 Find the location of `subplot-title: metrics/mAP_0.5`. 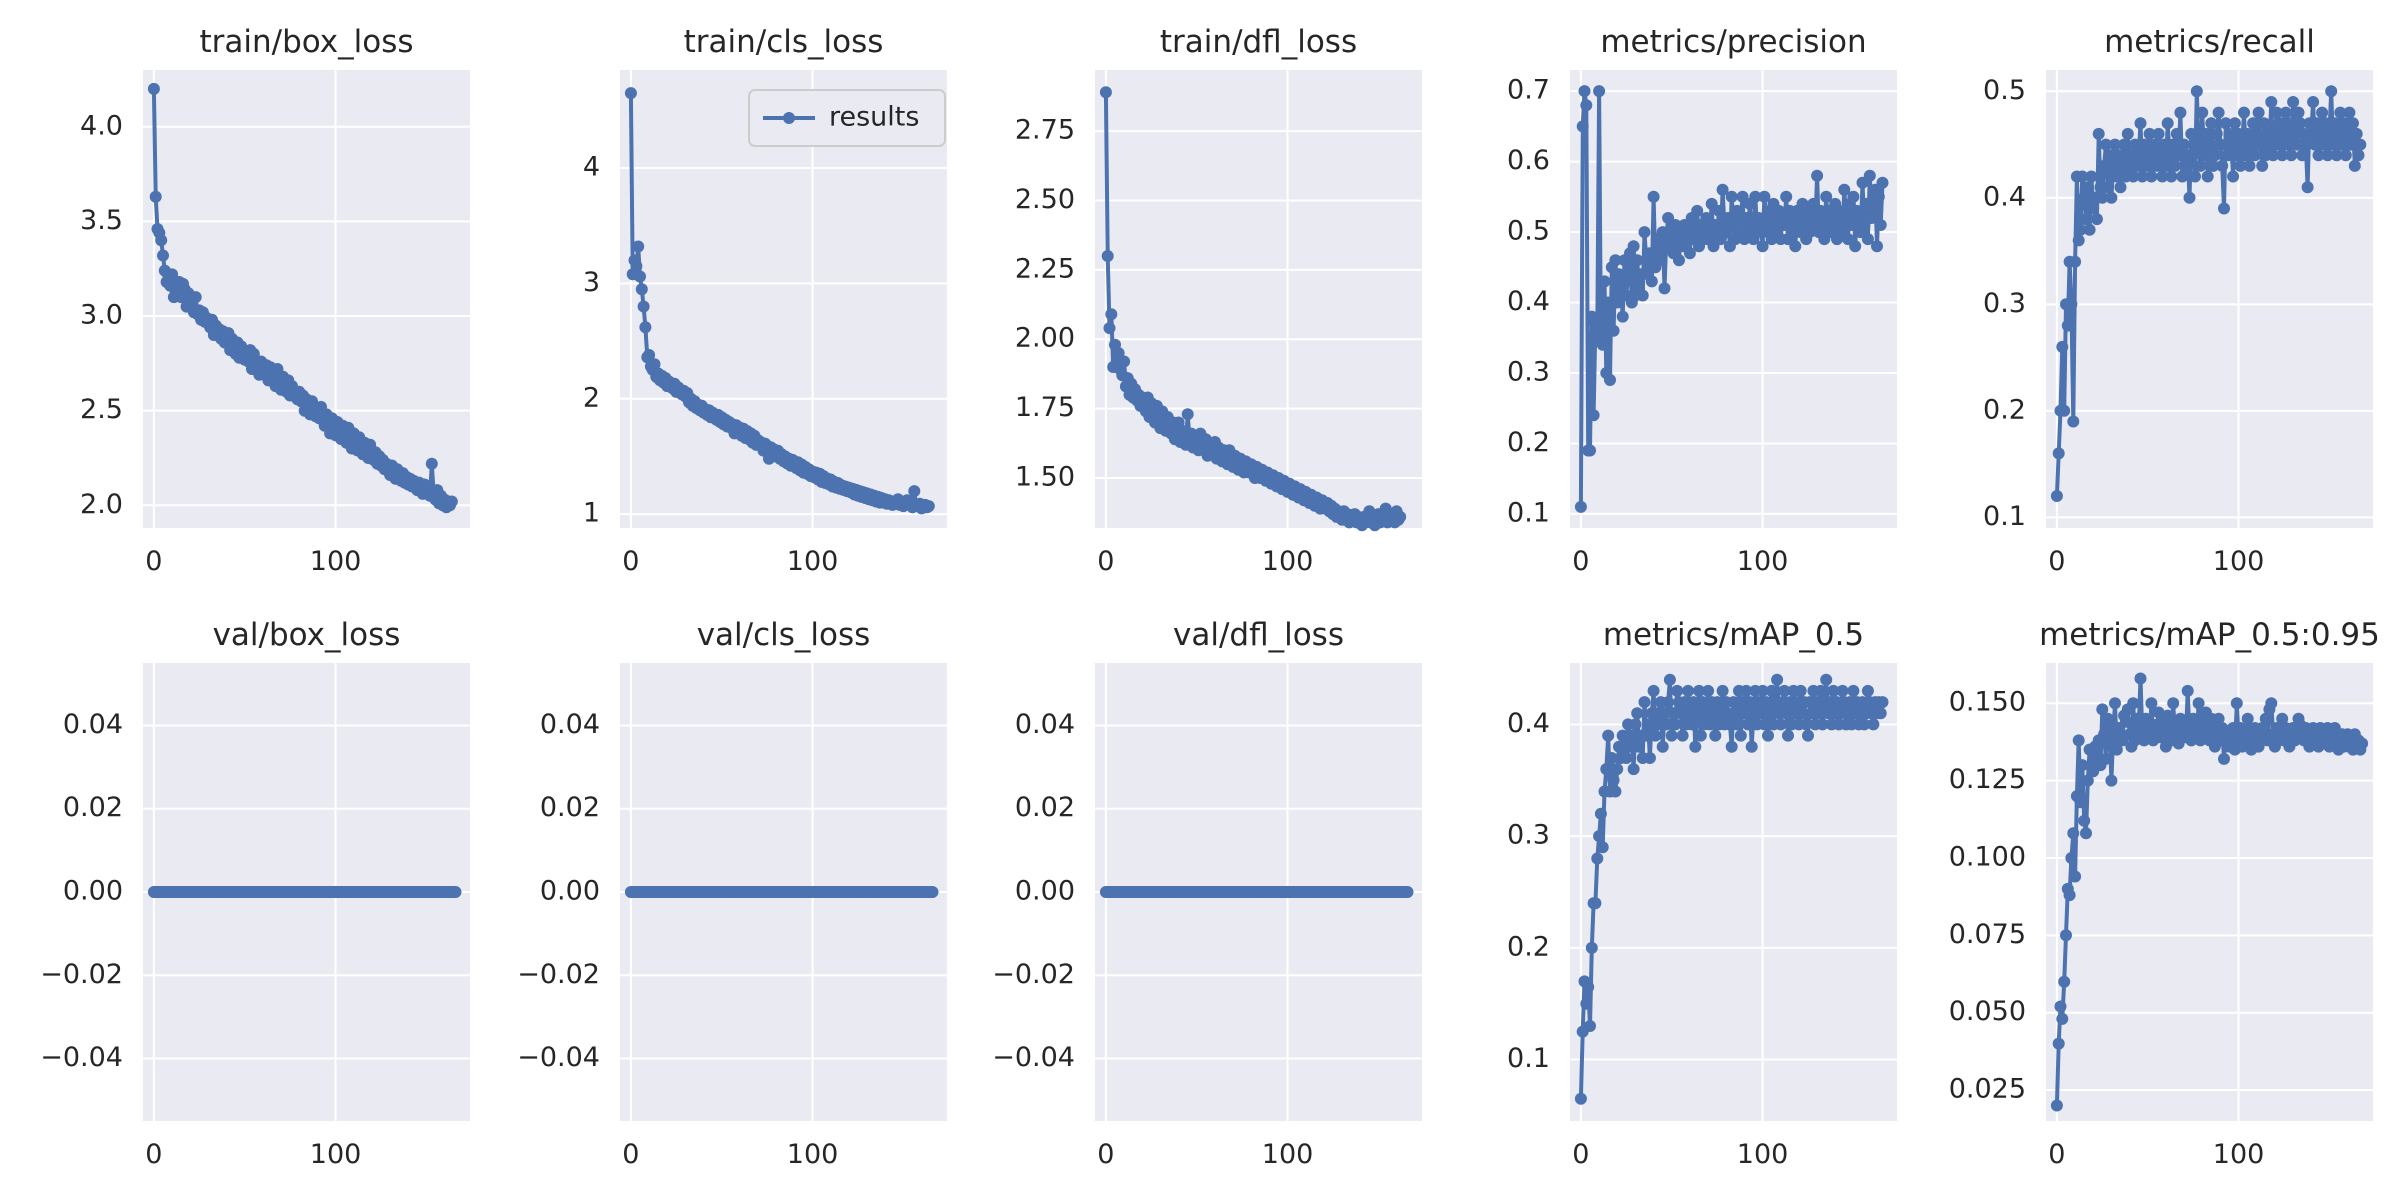

subplot-title: metrics/mAP_0.5 is located at coordinates (1733, 635).